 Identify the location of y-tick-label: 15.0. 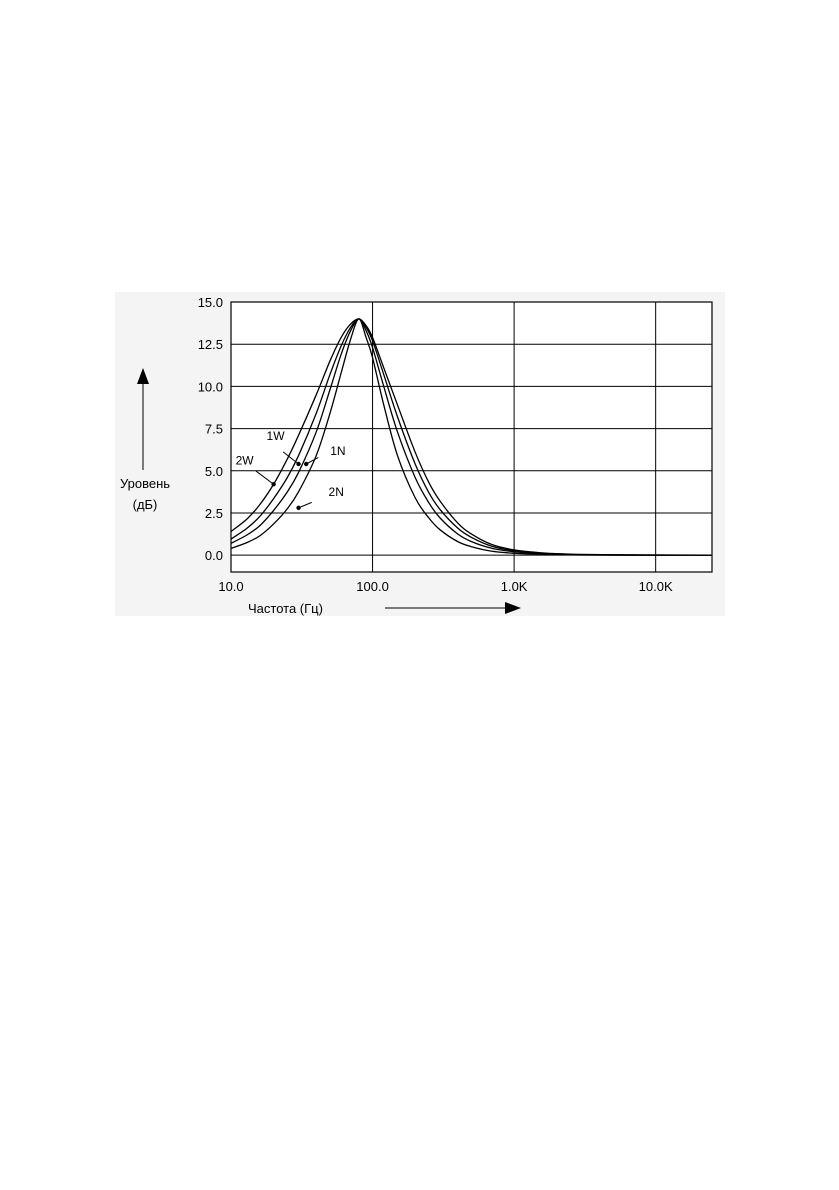
(210, 302).